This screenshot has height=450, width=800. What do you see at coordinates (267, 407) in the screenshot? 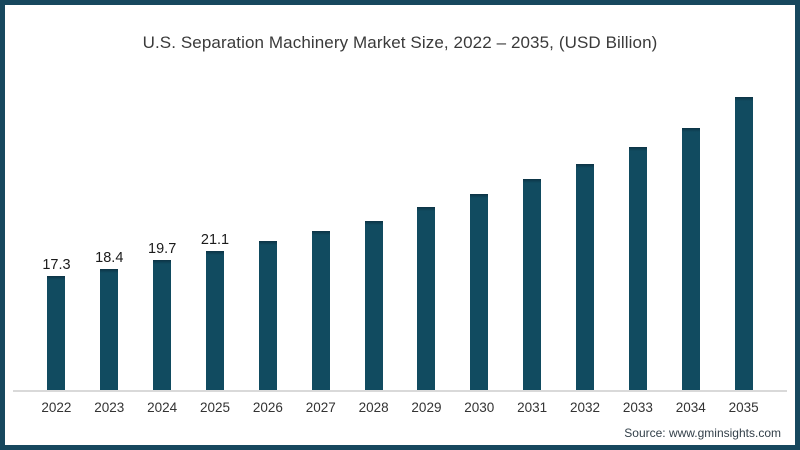
I see `x-tick-label-2026: 2026` at bounding box center [267, 407].